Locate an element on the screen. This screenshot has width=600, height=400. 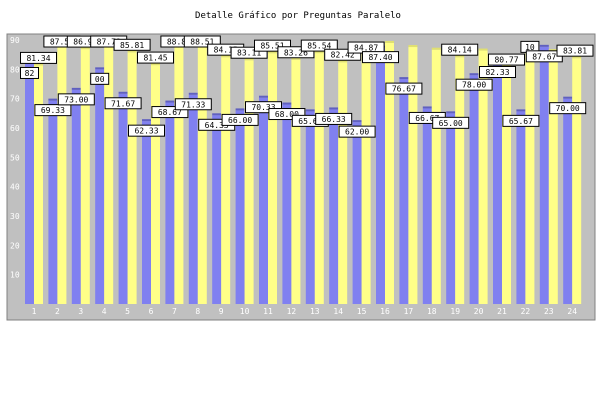
data-label: 65.67 is located at coordinates (521, 121).